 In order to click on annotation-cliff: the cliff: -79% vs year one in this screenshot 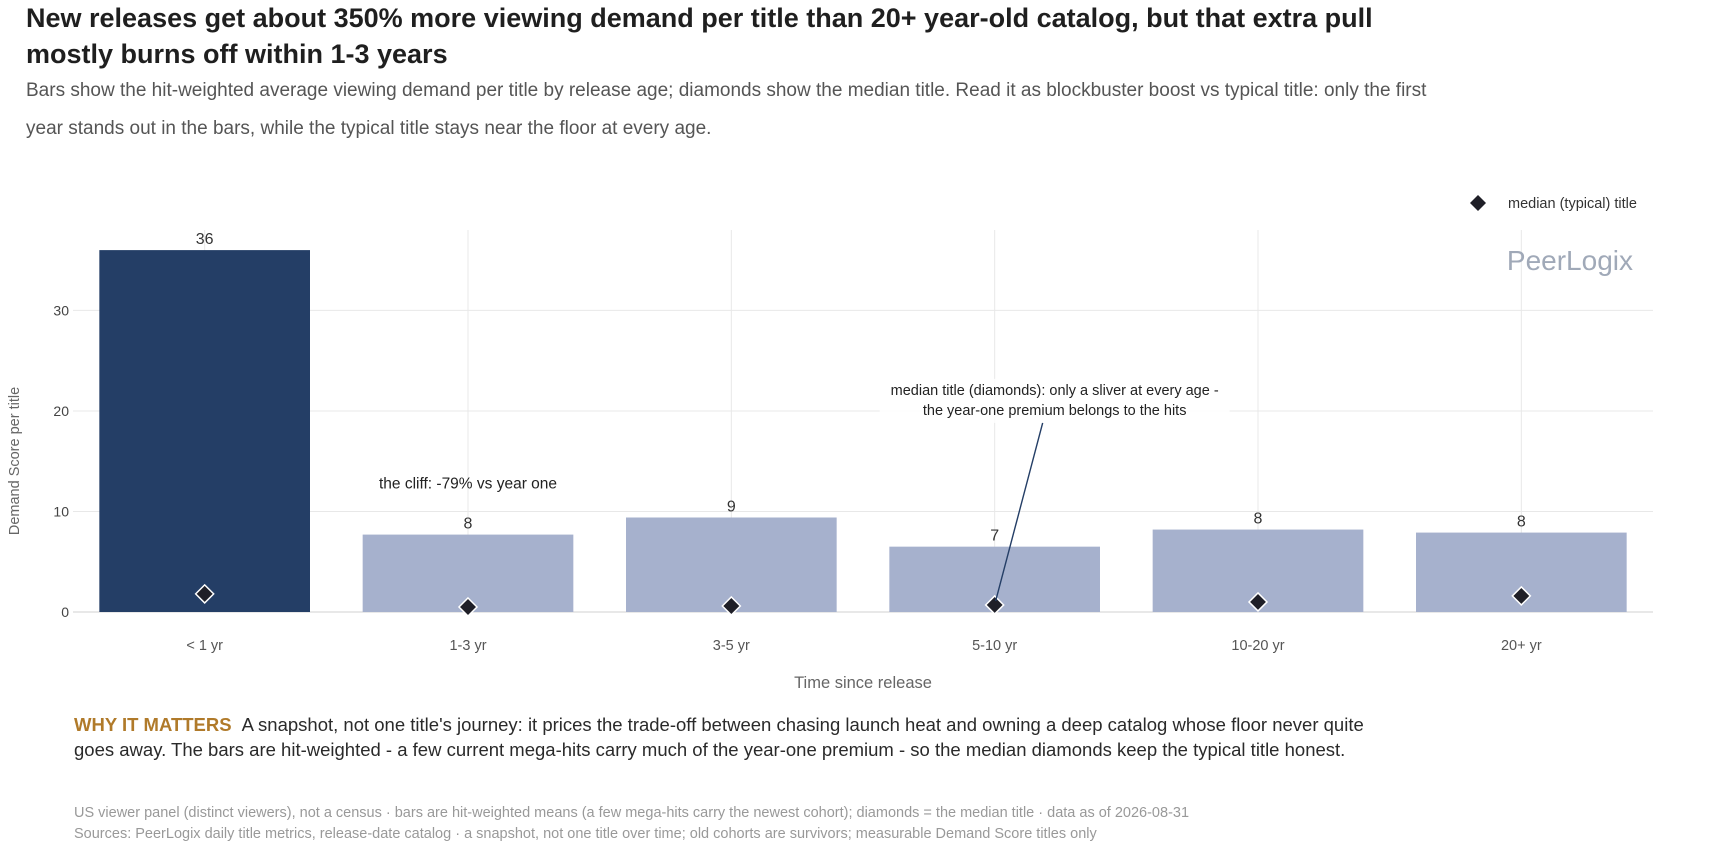, I will do `click(468, 483)`.